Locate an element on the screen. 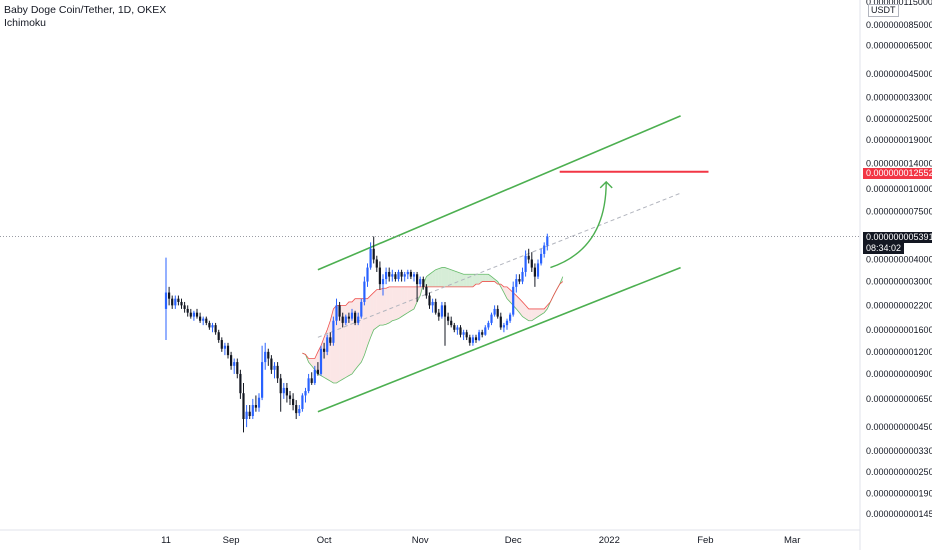 The height and width of the screenshot is (555, 932). y-tick-label: 0.000000115000 is located at coordinates (899, 3).